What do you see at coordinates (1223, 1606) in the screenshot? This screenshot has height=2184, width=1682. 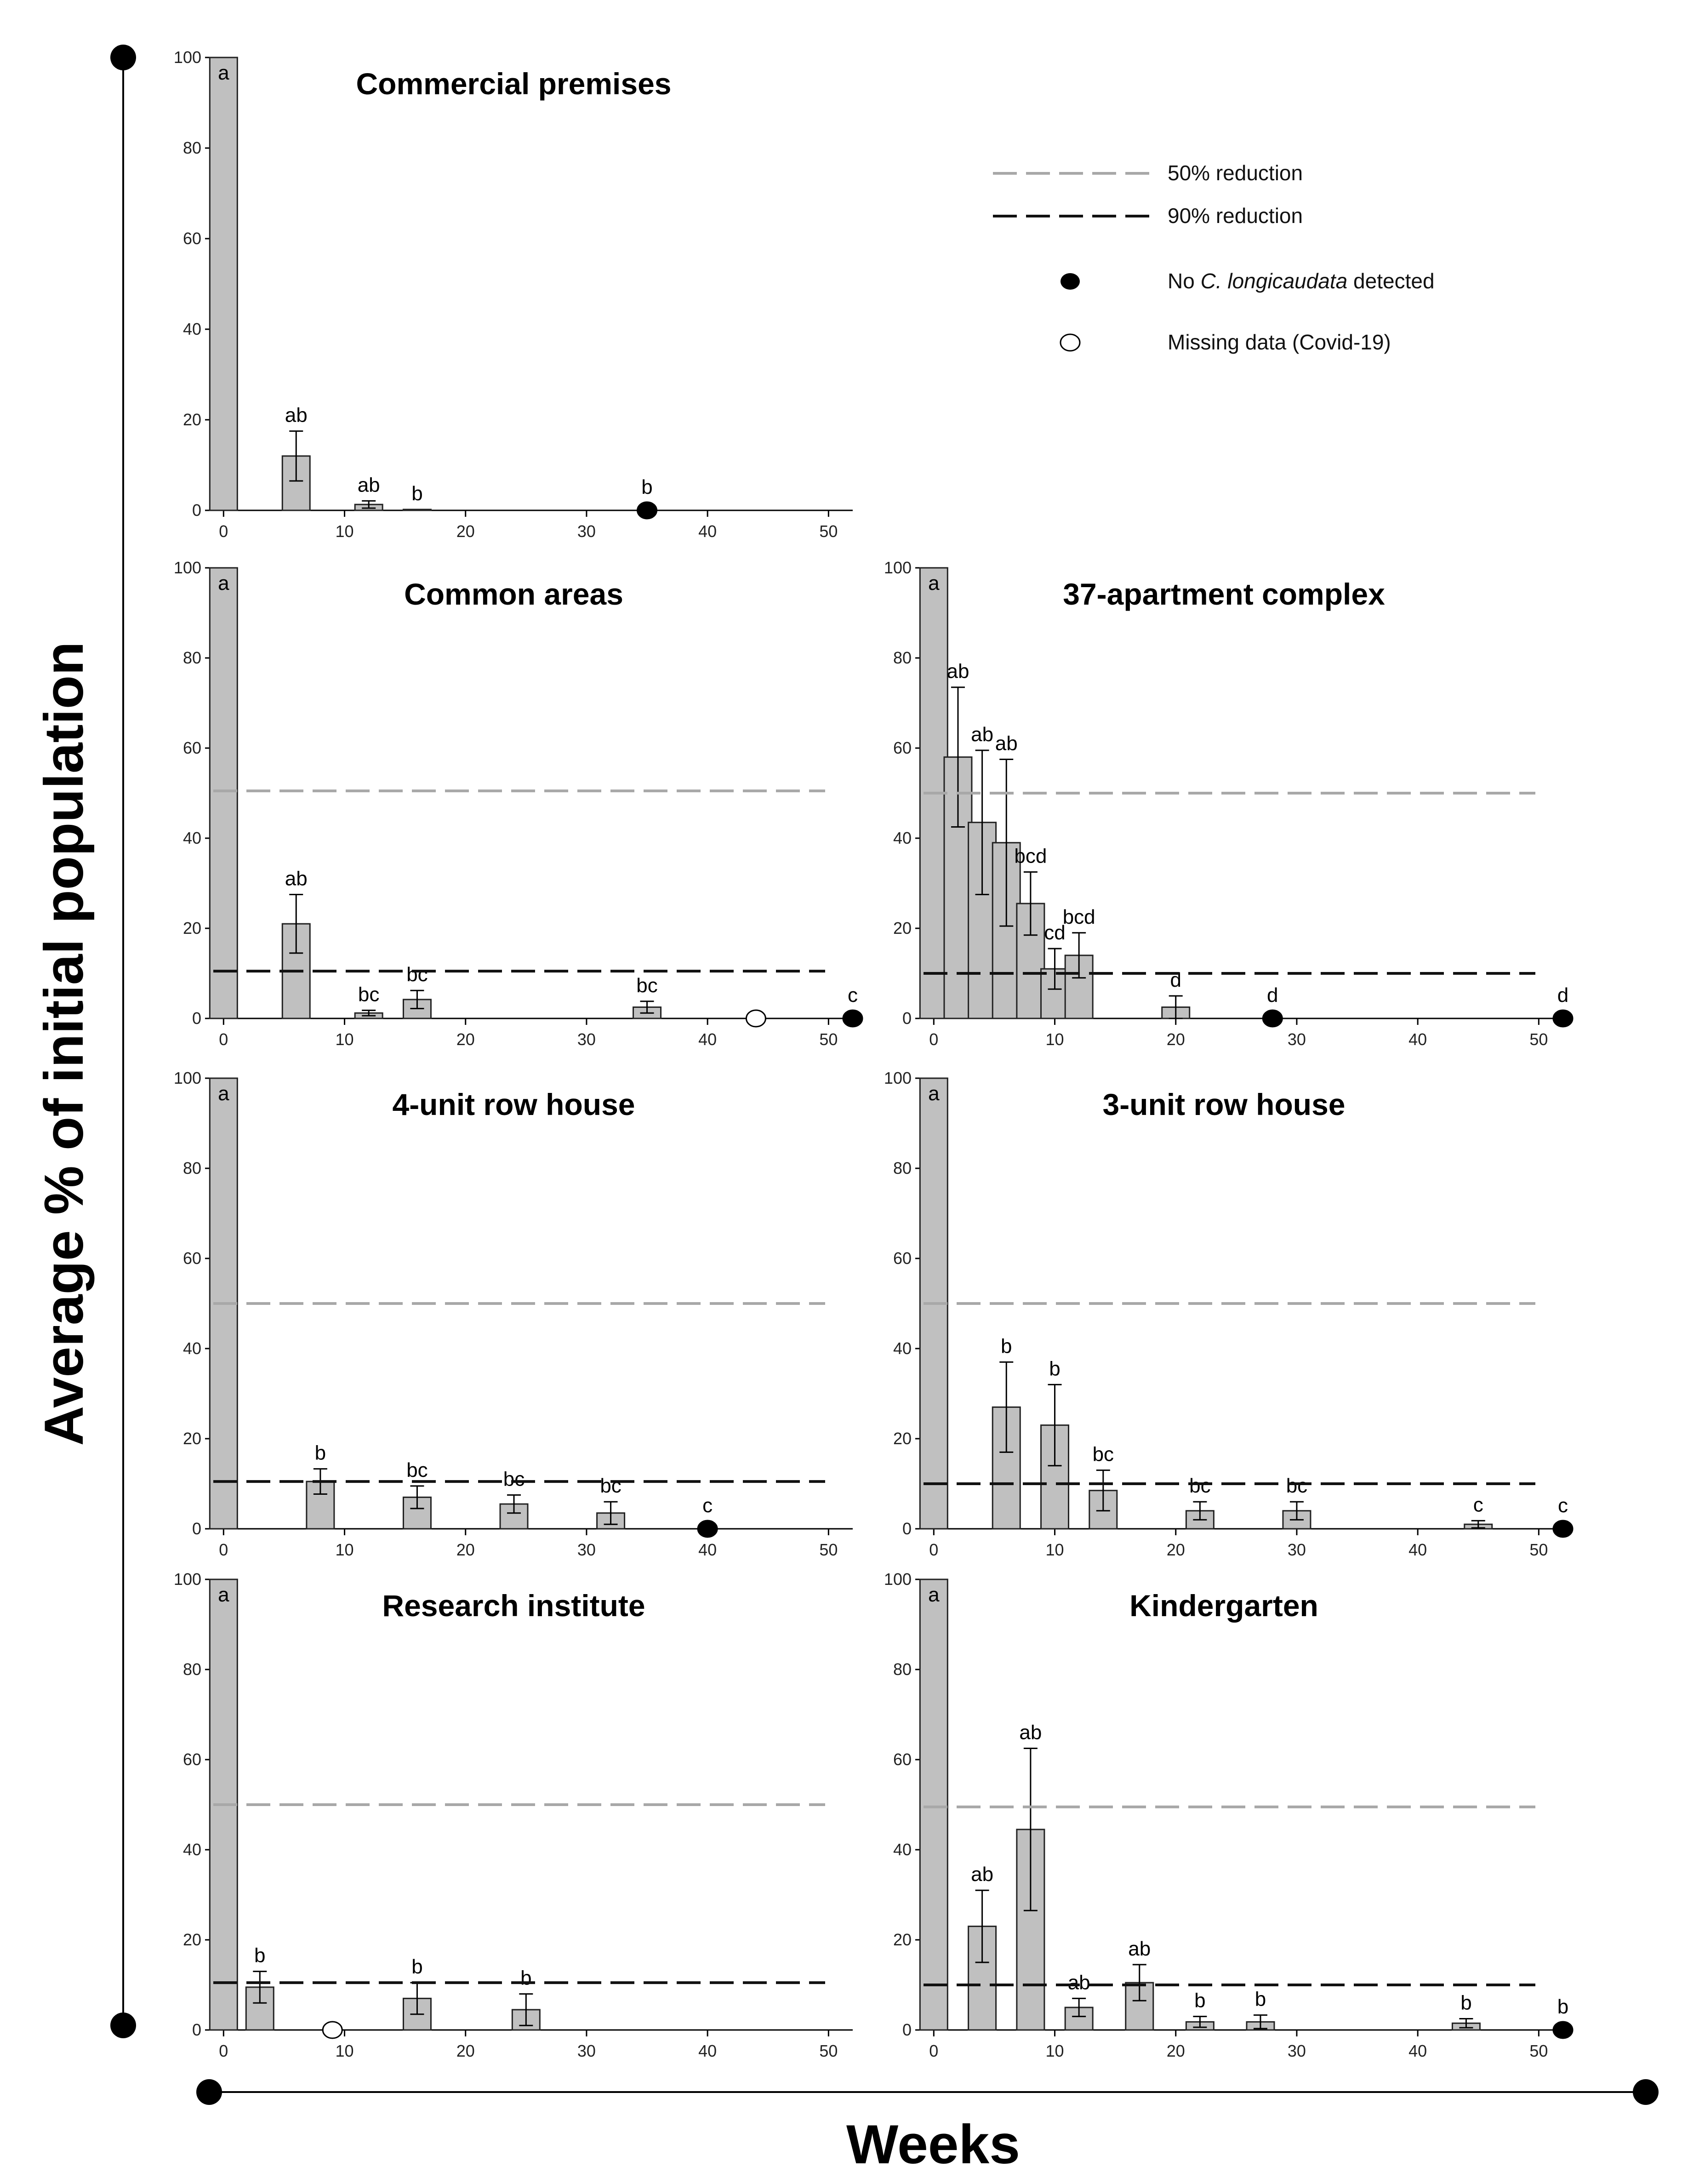 I see `panel-title: Kindergarten` at bounding box center [1223, 1606].